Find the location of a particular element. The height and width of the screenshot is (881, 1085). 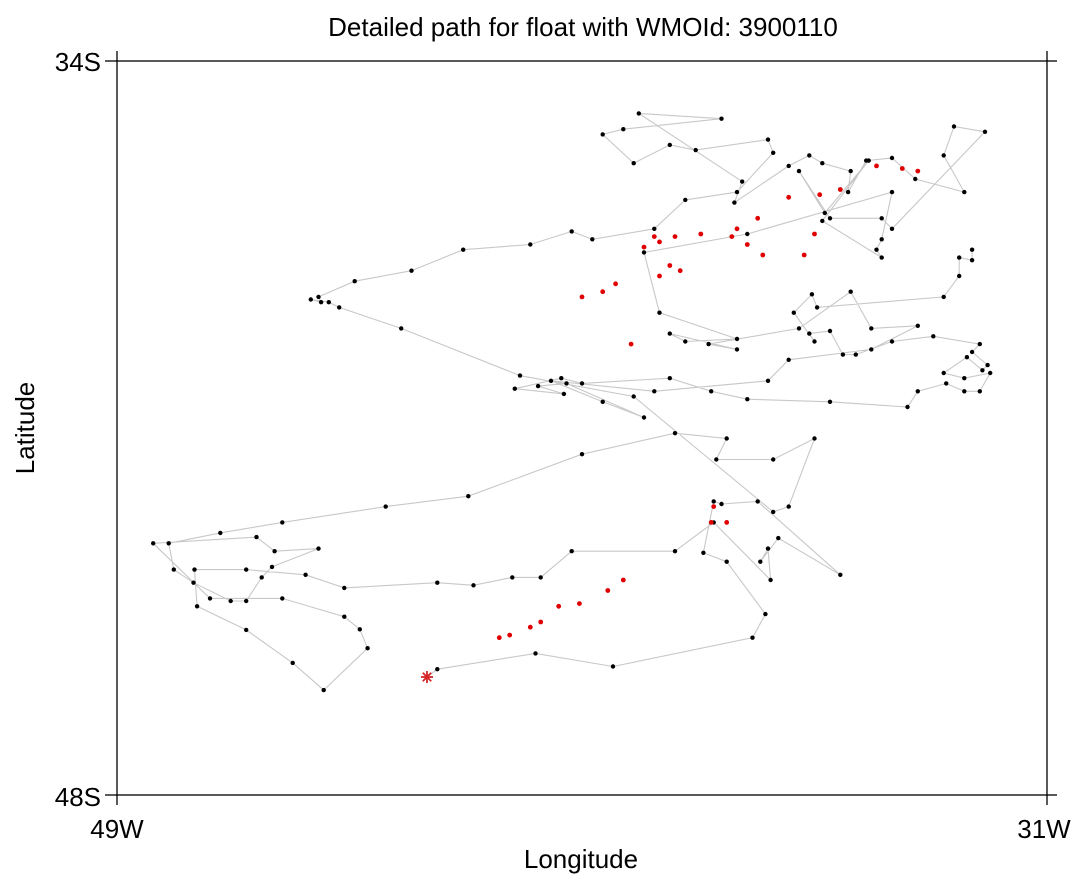

y-tick-label-bottom: 48S is located at coordinates (78, 797).